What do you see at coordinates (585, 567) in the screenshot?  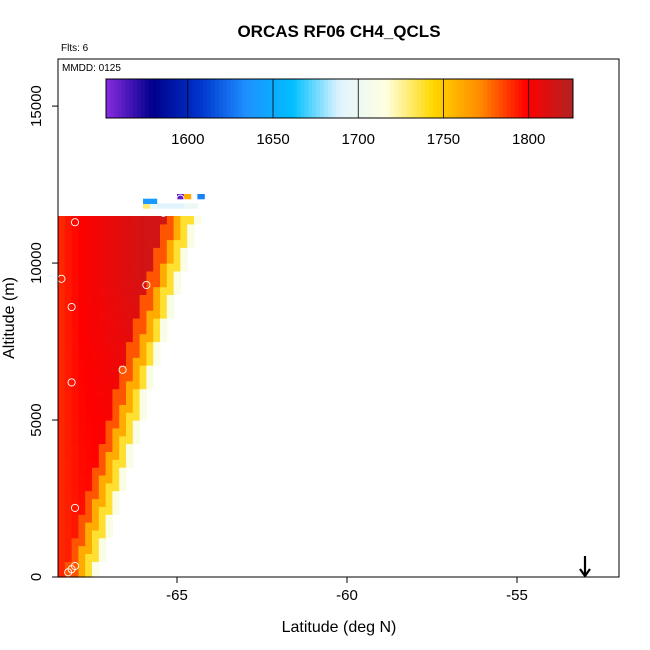 I see `flight-direction-arrow` at bounding box center [585, 567].